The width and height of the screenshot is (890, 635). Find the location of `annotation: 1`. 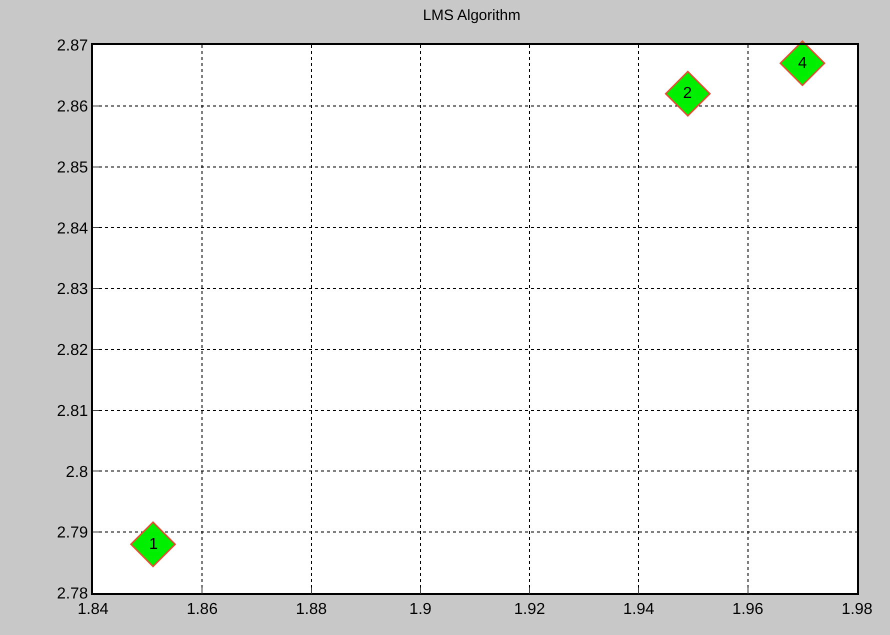

annotation: 1 is located at coordinates (153, 544).